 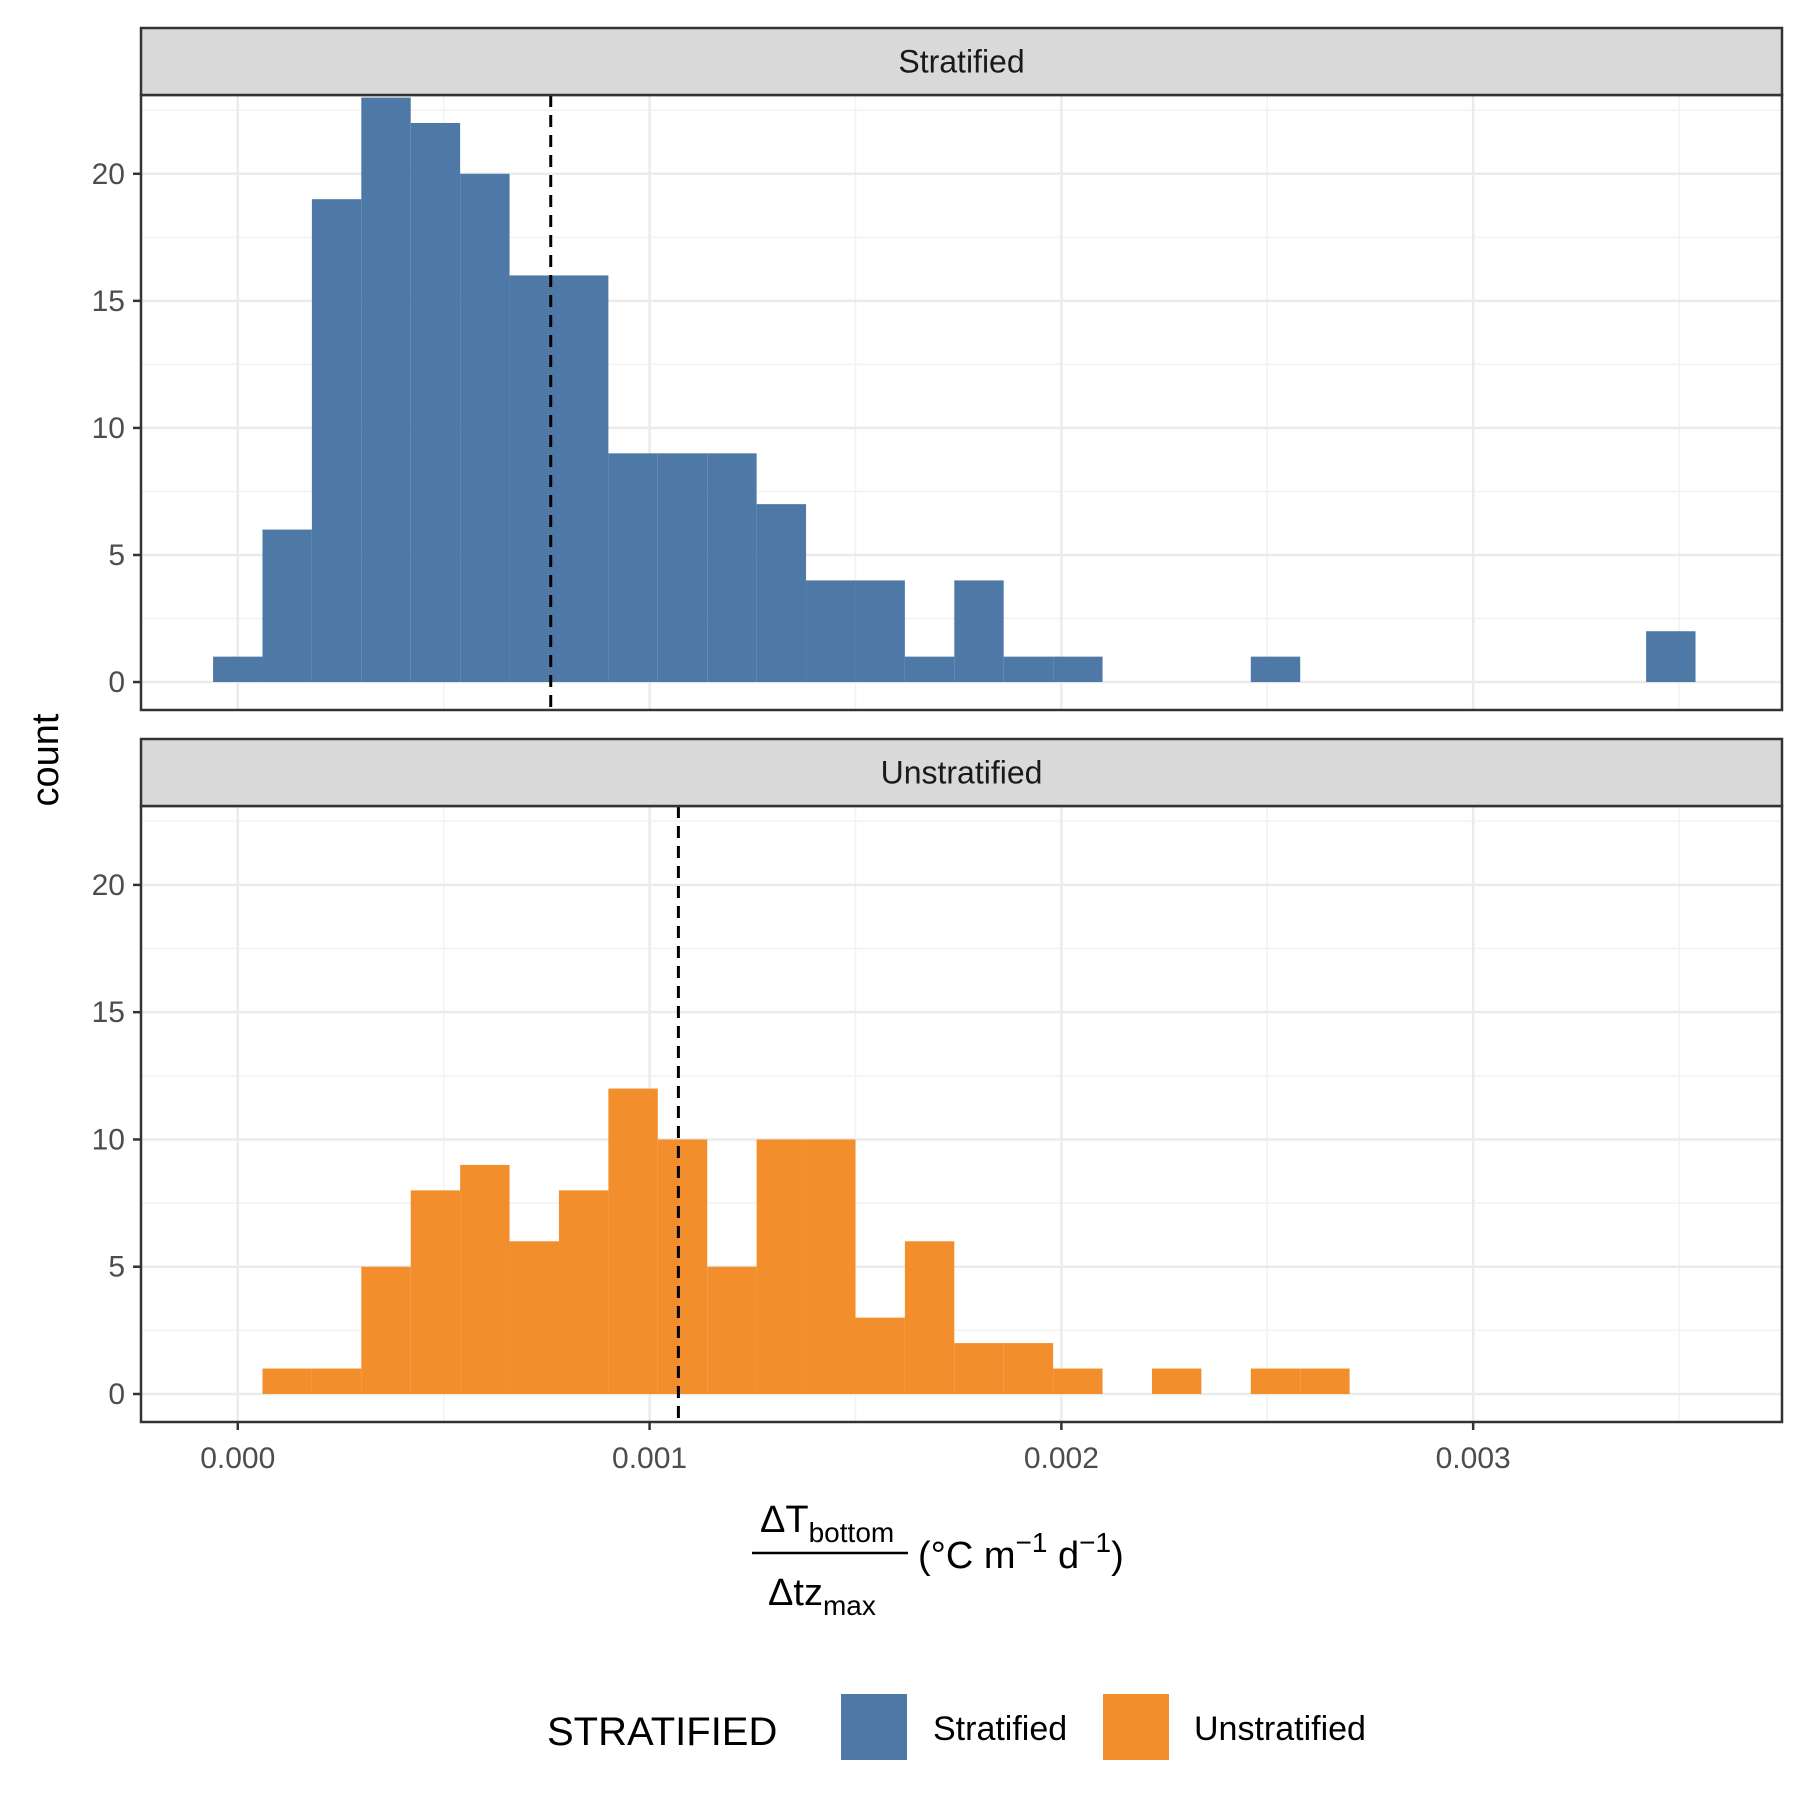 I want to click on x-axis-title-numerator: ΔTbottom, so click(x=827, y=1523).